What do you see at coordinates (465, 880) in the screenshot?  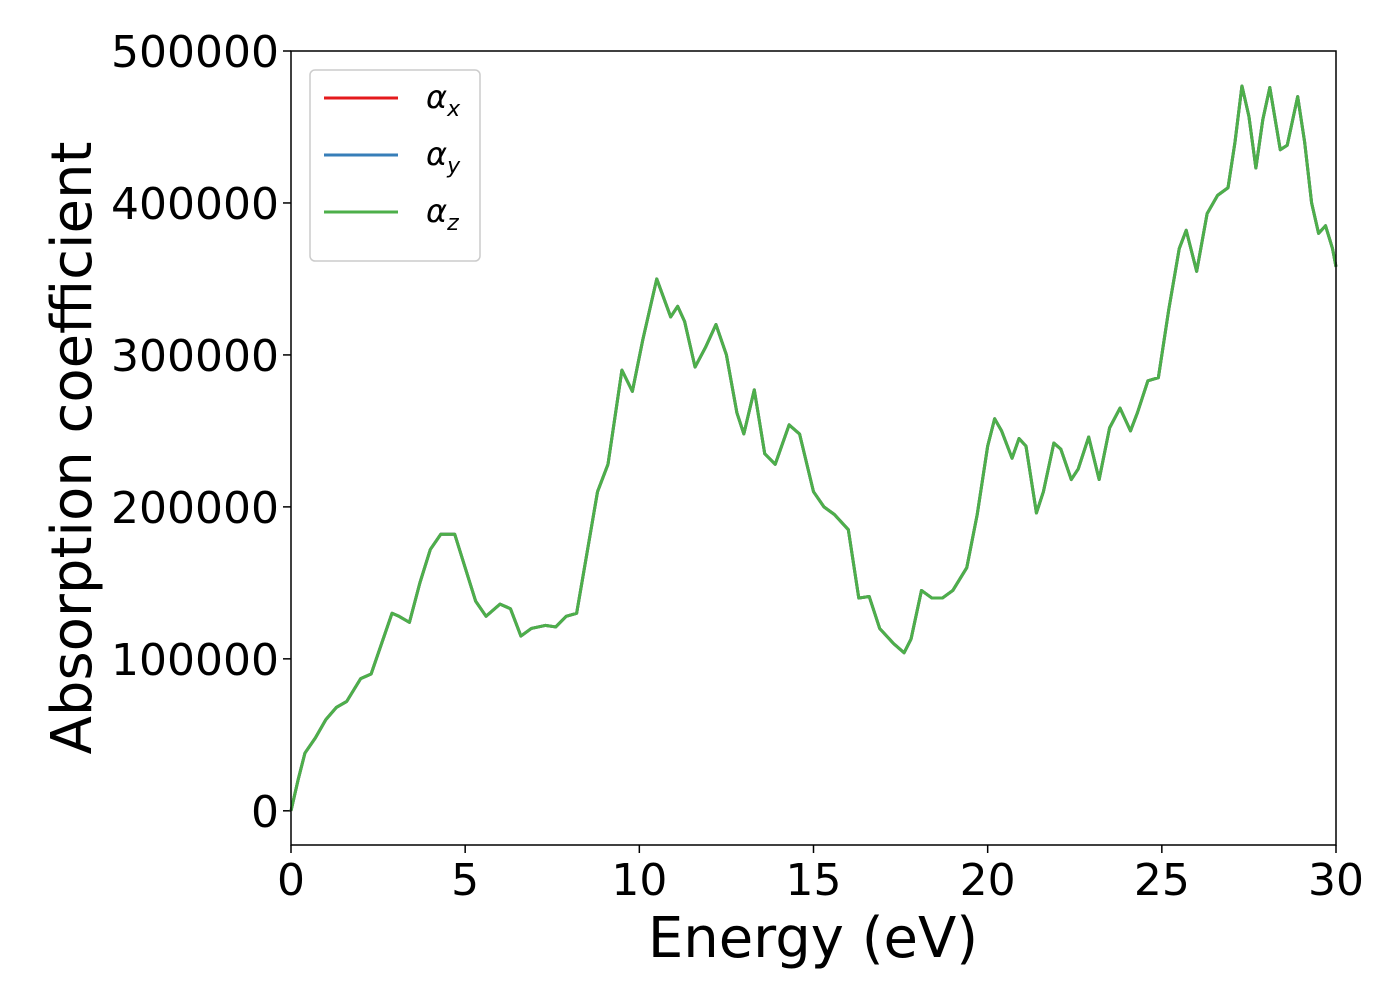 I see `x-tick-label: 5` at bounding box center [465, 880].